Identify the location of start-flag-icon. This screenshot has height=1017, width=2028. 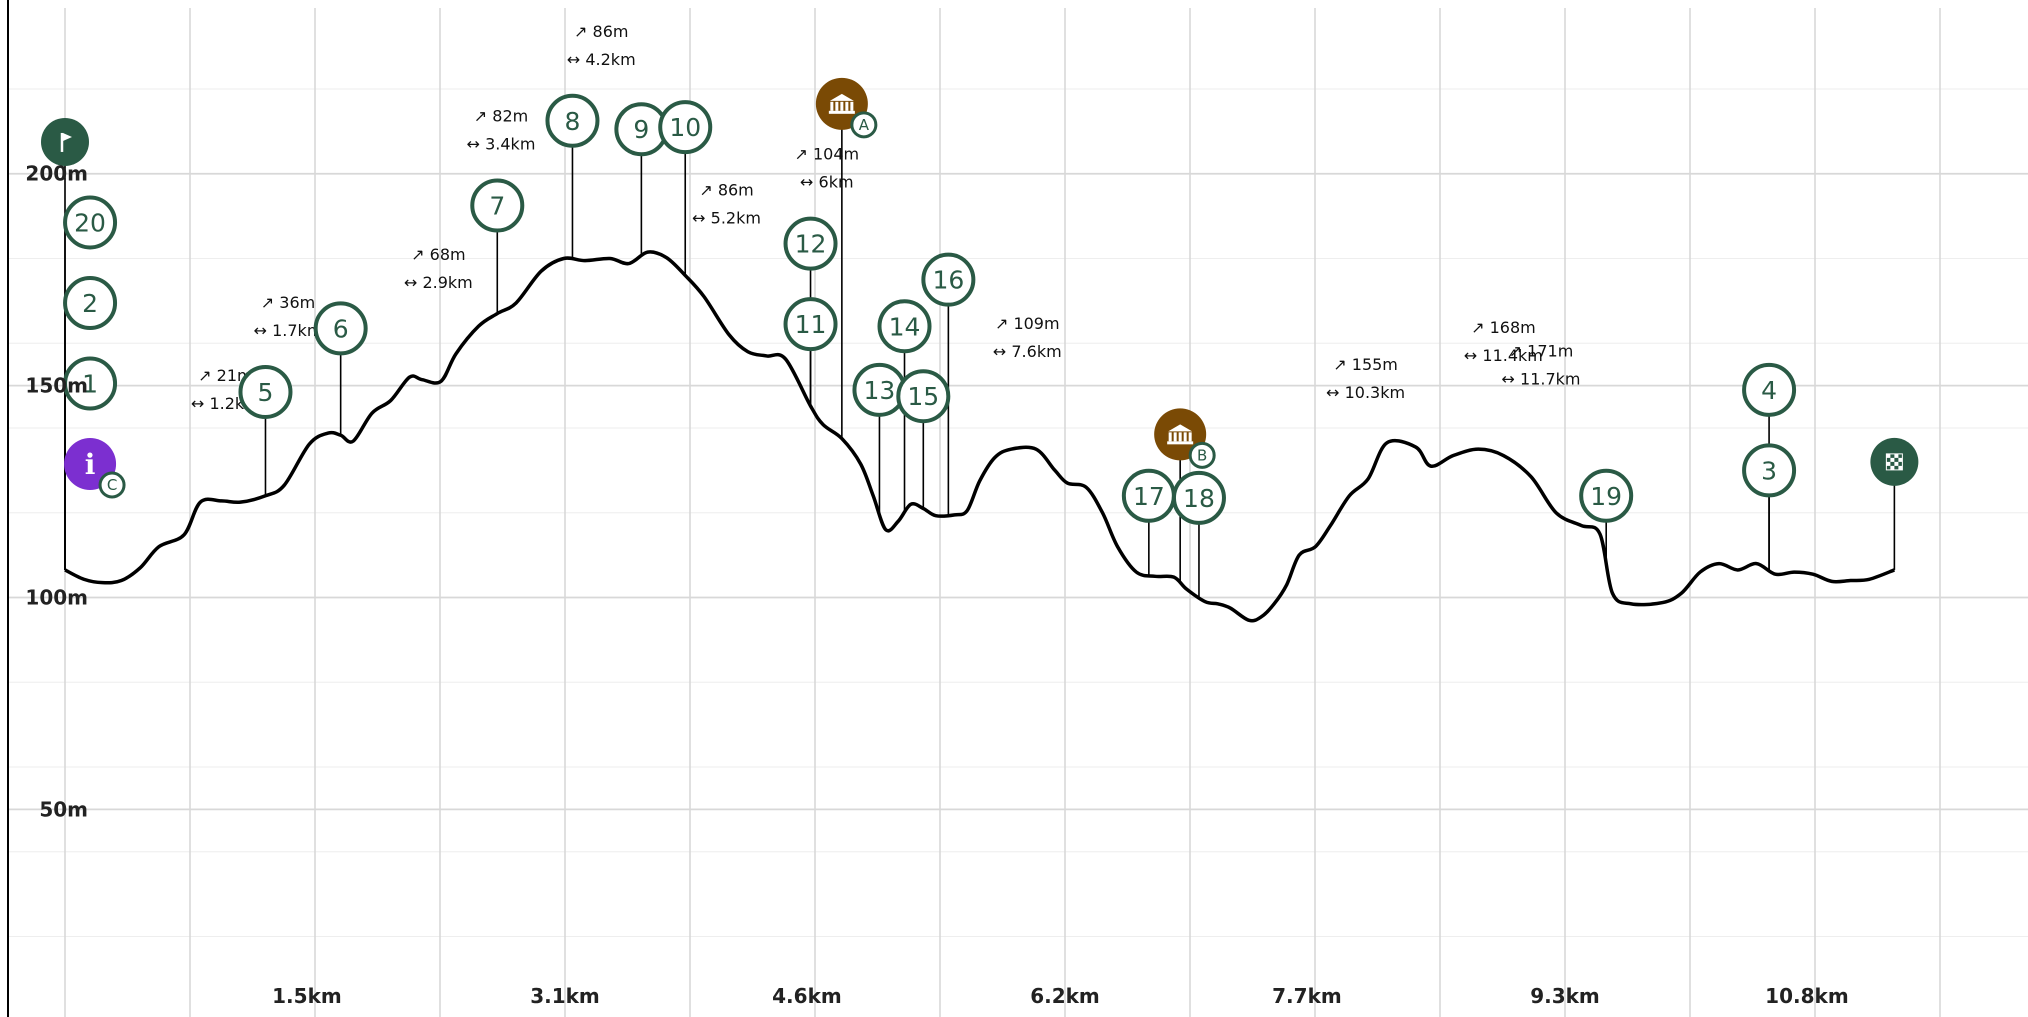
(65, 141).